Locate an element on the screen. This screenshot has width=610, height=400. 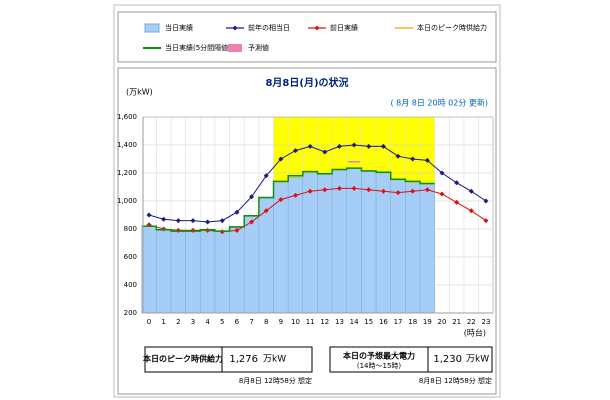
x-tick-label: 12 is located at coordinates (324, 322).